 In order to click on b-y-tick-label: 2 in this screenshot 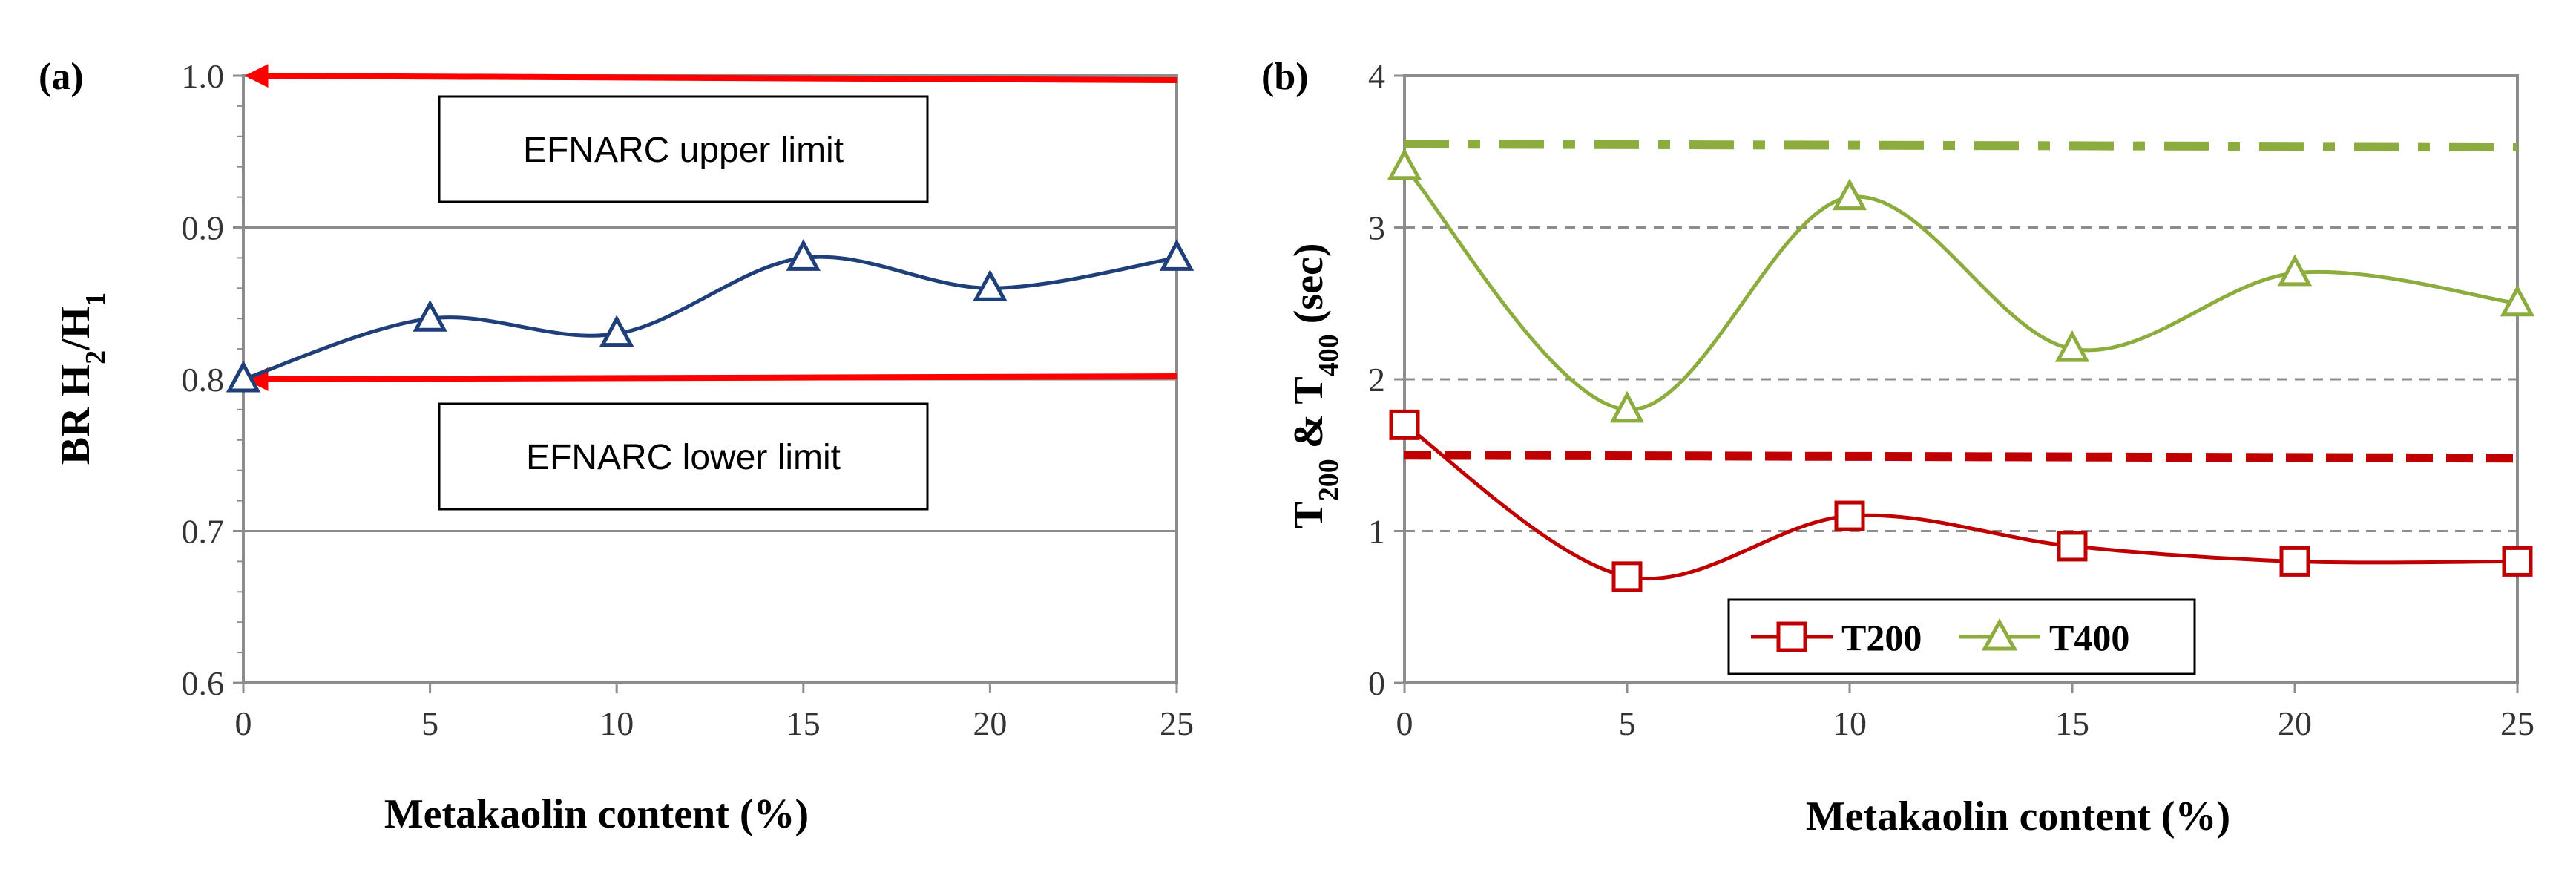, I will do `click(1376, 380)`.